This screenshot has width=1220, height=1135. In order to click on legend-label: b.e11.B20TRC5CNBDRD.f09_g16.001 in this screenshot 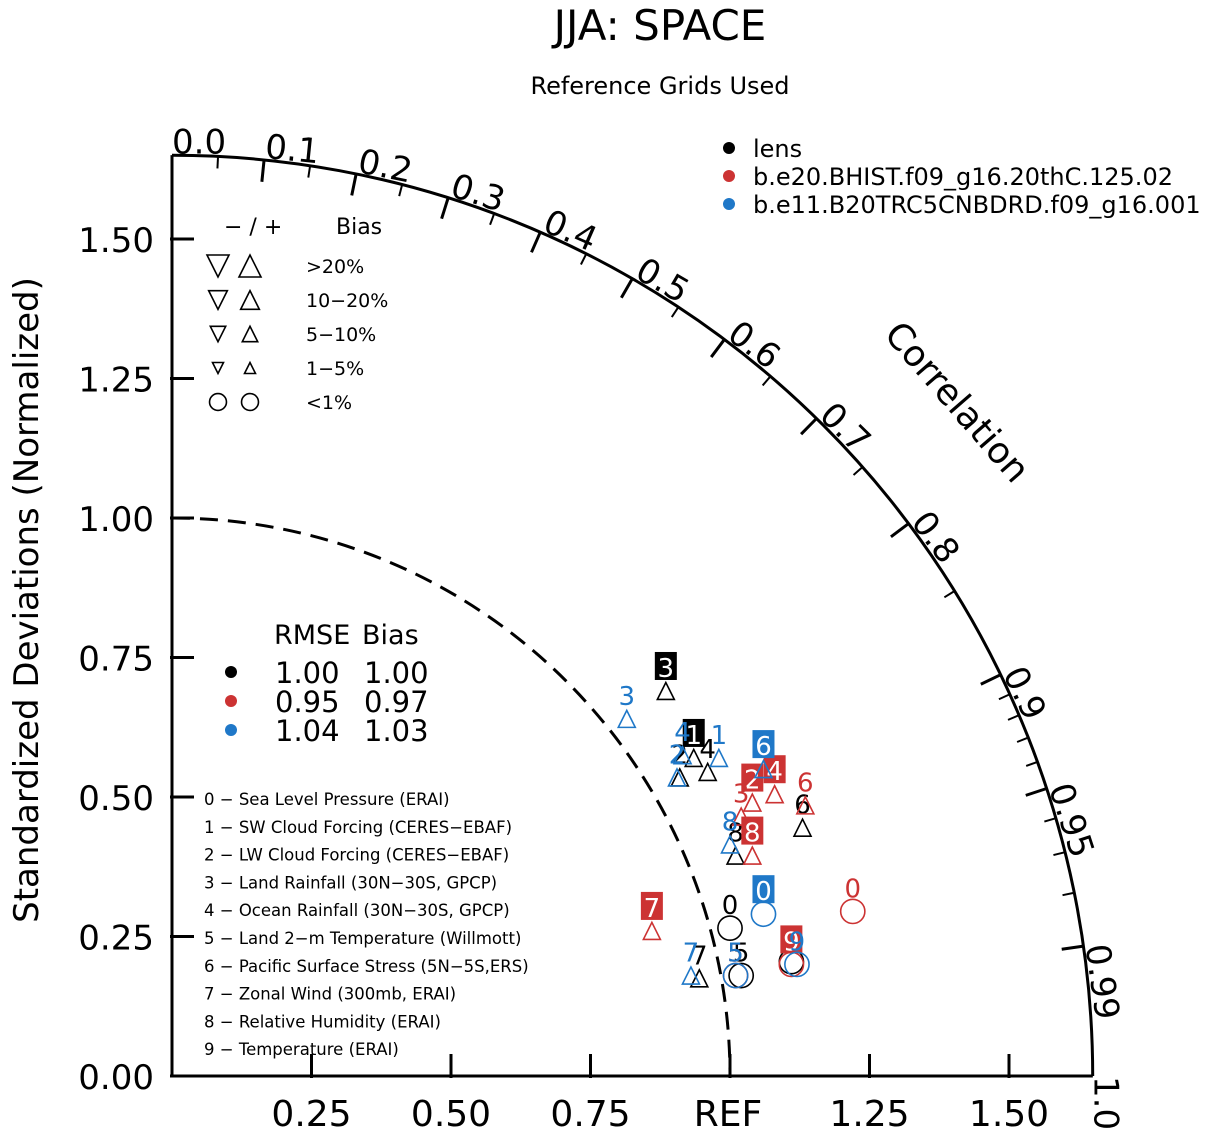, I will do `click(977, 205)`.